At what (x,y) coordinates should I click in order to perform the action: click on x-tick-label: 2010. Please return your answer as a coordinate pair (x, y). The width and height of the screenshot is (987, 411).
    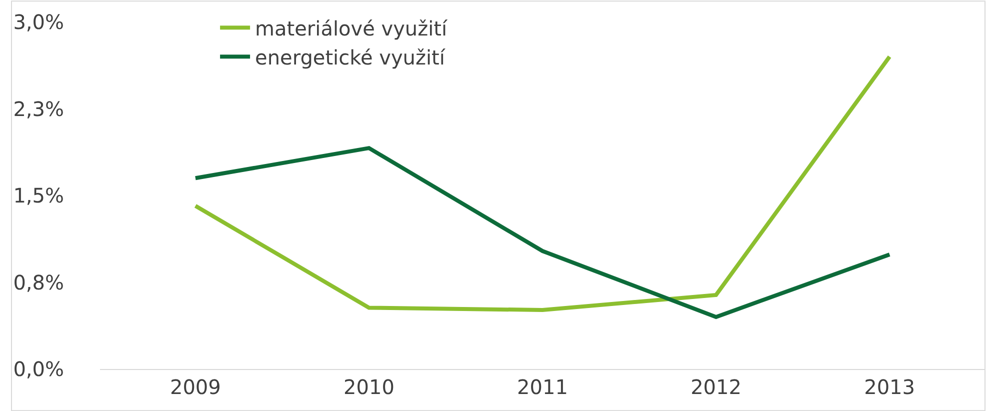
    Looking at the image, I should click on (369, 387).